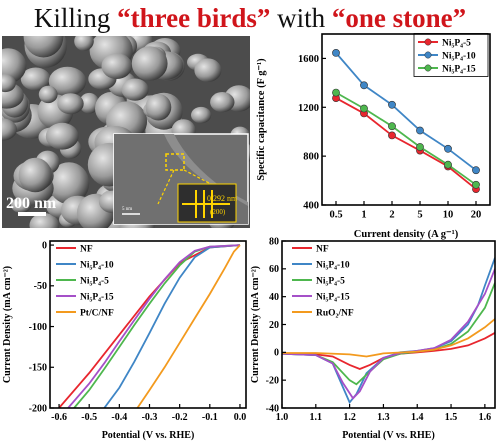 The image size is (500, 442). I want to click on x-axis-label: Current density (A g⁻¹), so click(406, 234).